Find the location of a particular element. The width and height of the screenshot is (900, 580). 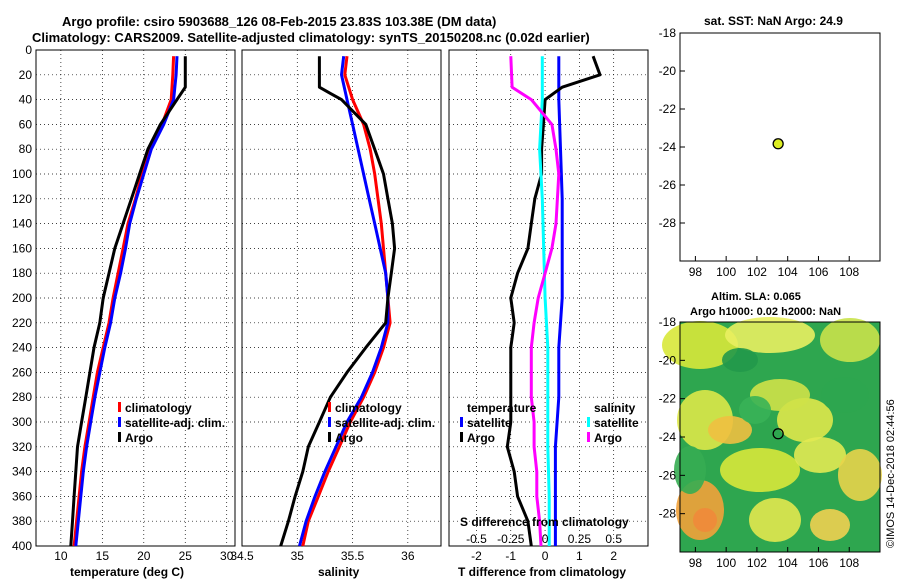

temperature-xlabel: temperature (deg C) is located at coordinates (127, 572).